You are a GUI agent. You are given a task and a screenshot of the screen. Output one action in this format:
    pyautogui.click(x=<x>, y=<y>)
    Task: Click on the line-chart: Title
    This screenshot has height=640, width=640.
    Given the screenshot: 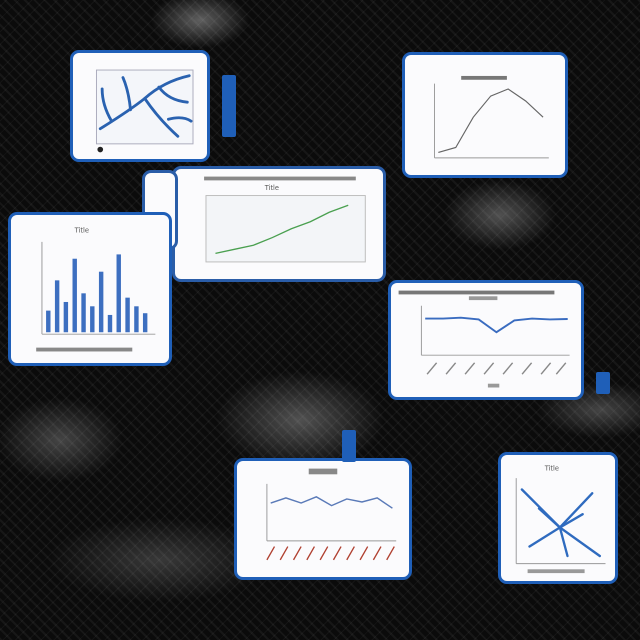 What is the action you would take?
    pyautogui.click(x=285, y=219)
    